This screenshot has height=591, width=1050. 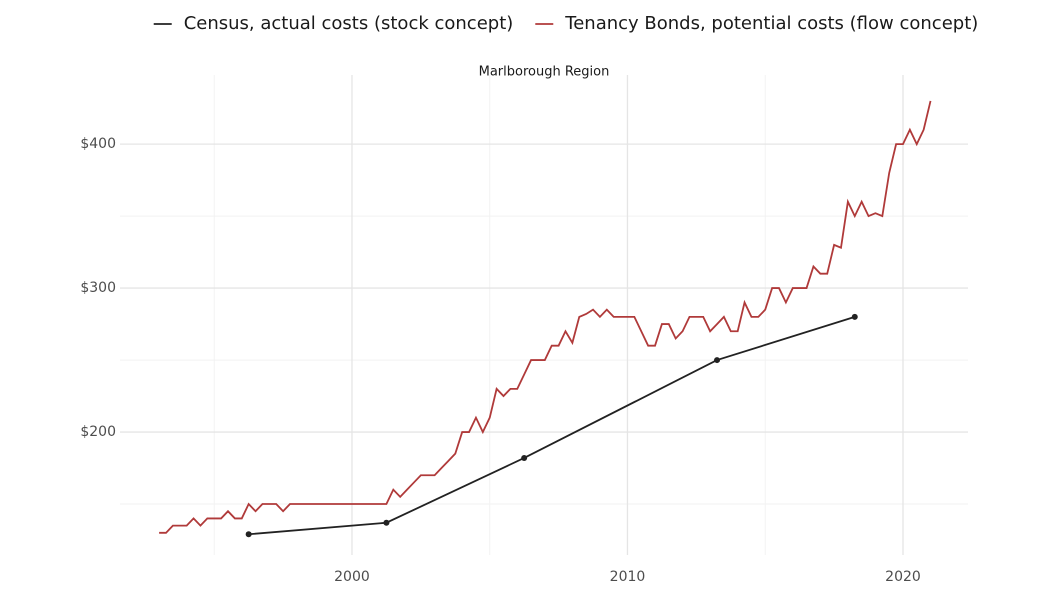 What do you see at coordinates (903, 577) in the screenshot?
I see `x-tick-label: 2020` at bounding box center [903, 577].